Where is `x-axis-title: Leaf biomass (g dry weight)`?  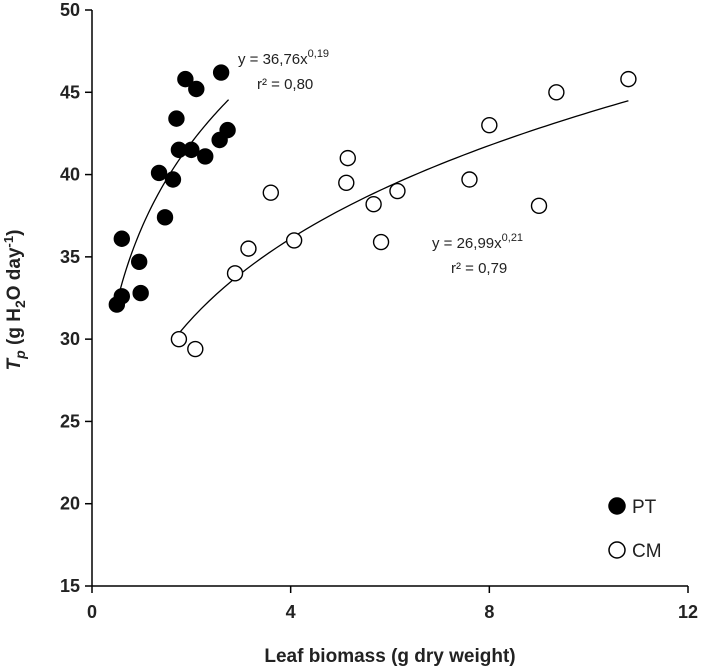
x-axis-title: Leaf biomass (g dry weight) is located at coordinates (389, 656).